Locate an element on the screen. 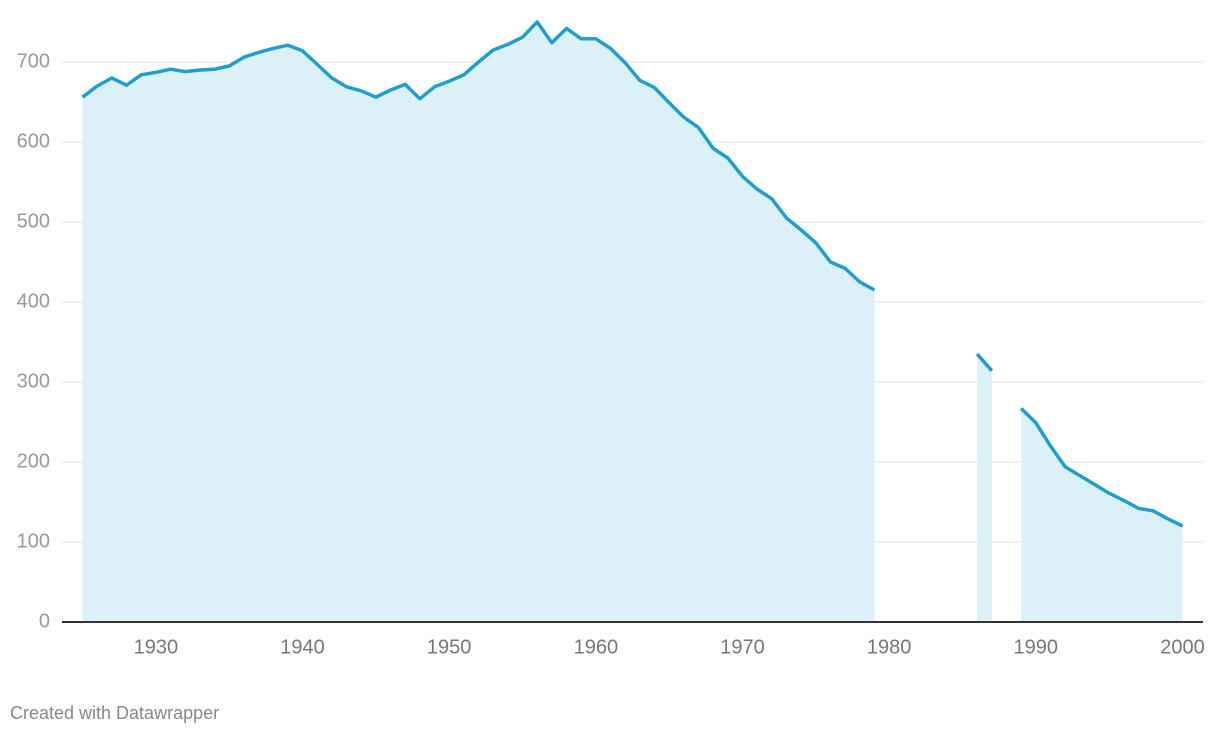  footer: Created with Datawrapper is located at coordinates (114, 713).